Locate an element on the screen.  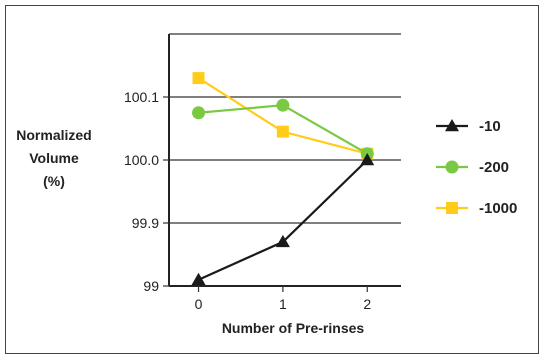
y-axis-label-line-3: (%) is located at coordinates (54, 181).